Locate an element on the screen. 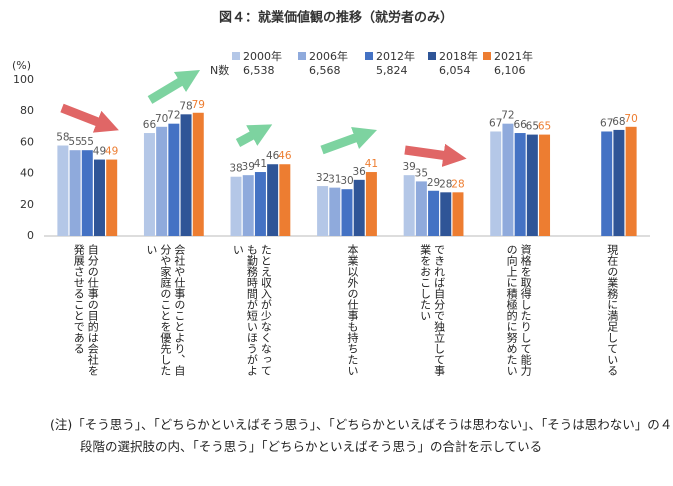 This screenshot has height=486, width=673. legend-label: 2021年 is located at coordinates (513, 56).